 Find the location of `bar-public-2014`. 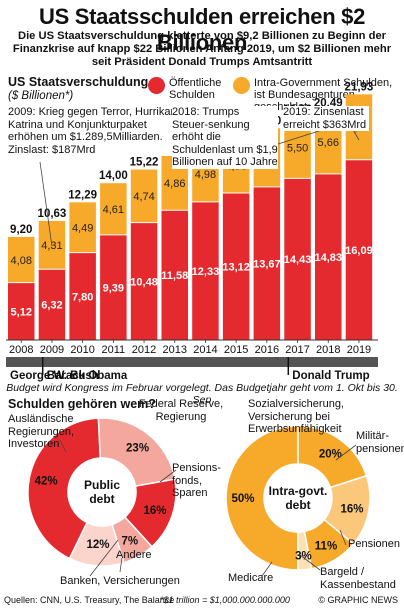

bar-public-2014 is located at coordinates (205, 270).